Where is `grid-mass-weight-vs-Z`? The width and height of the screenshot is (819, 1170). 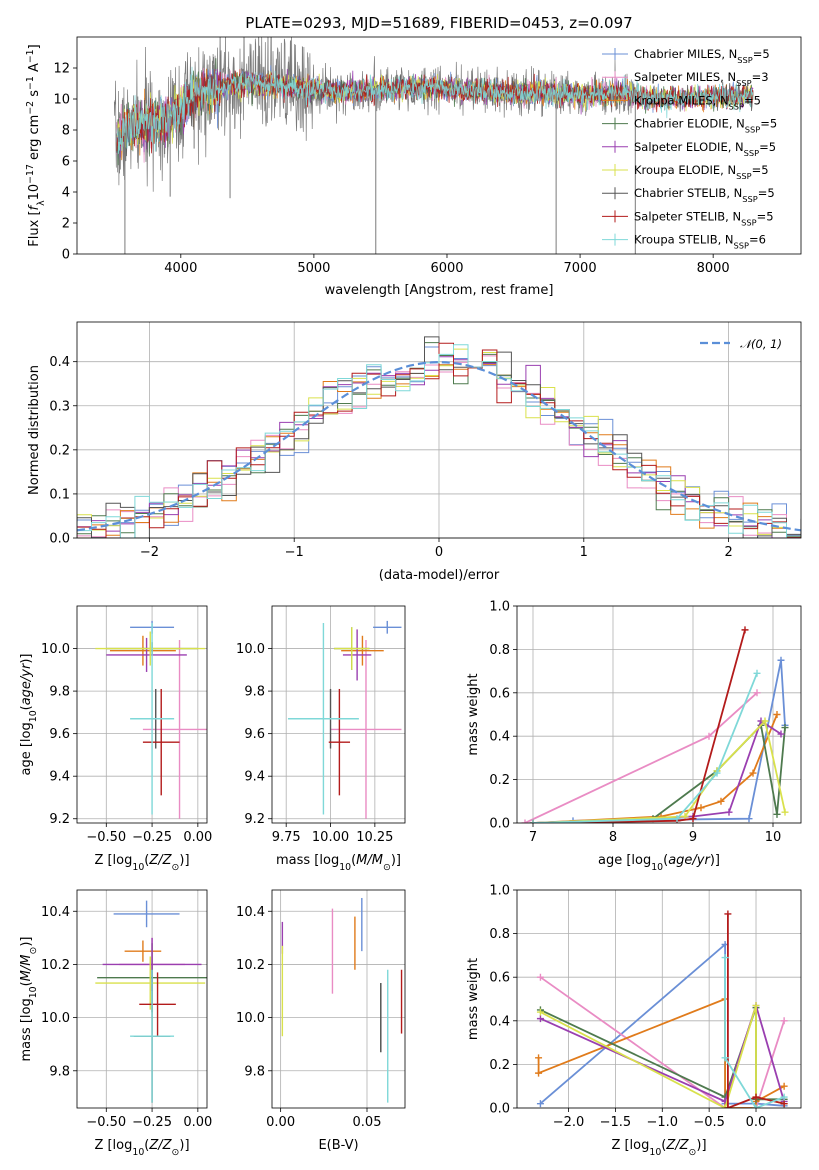
grid-mass-weight-vs-Z is located at coordinates (659, 999).